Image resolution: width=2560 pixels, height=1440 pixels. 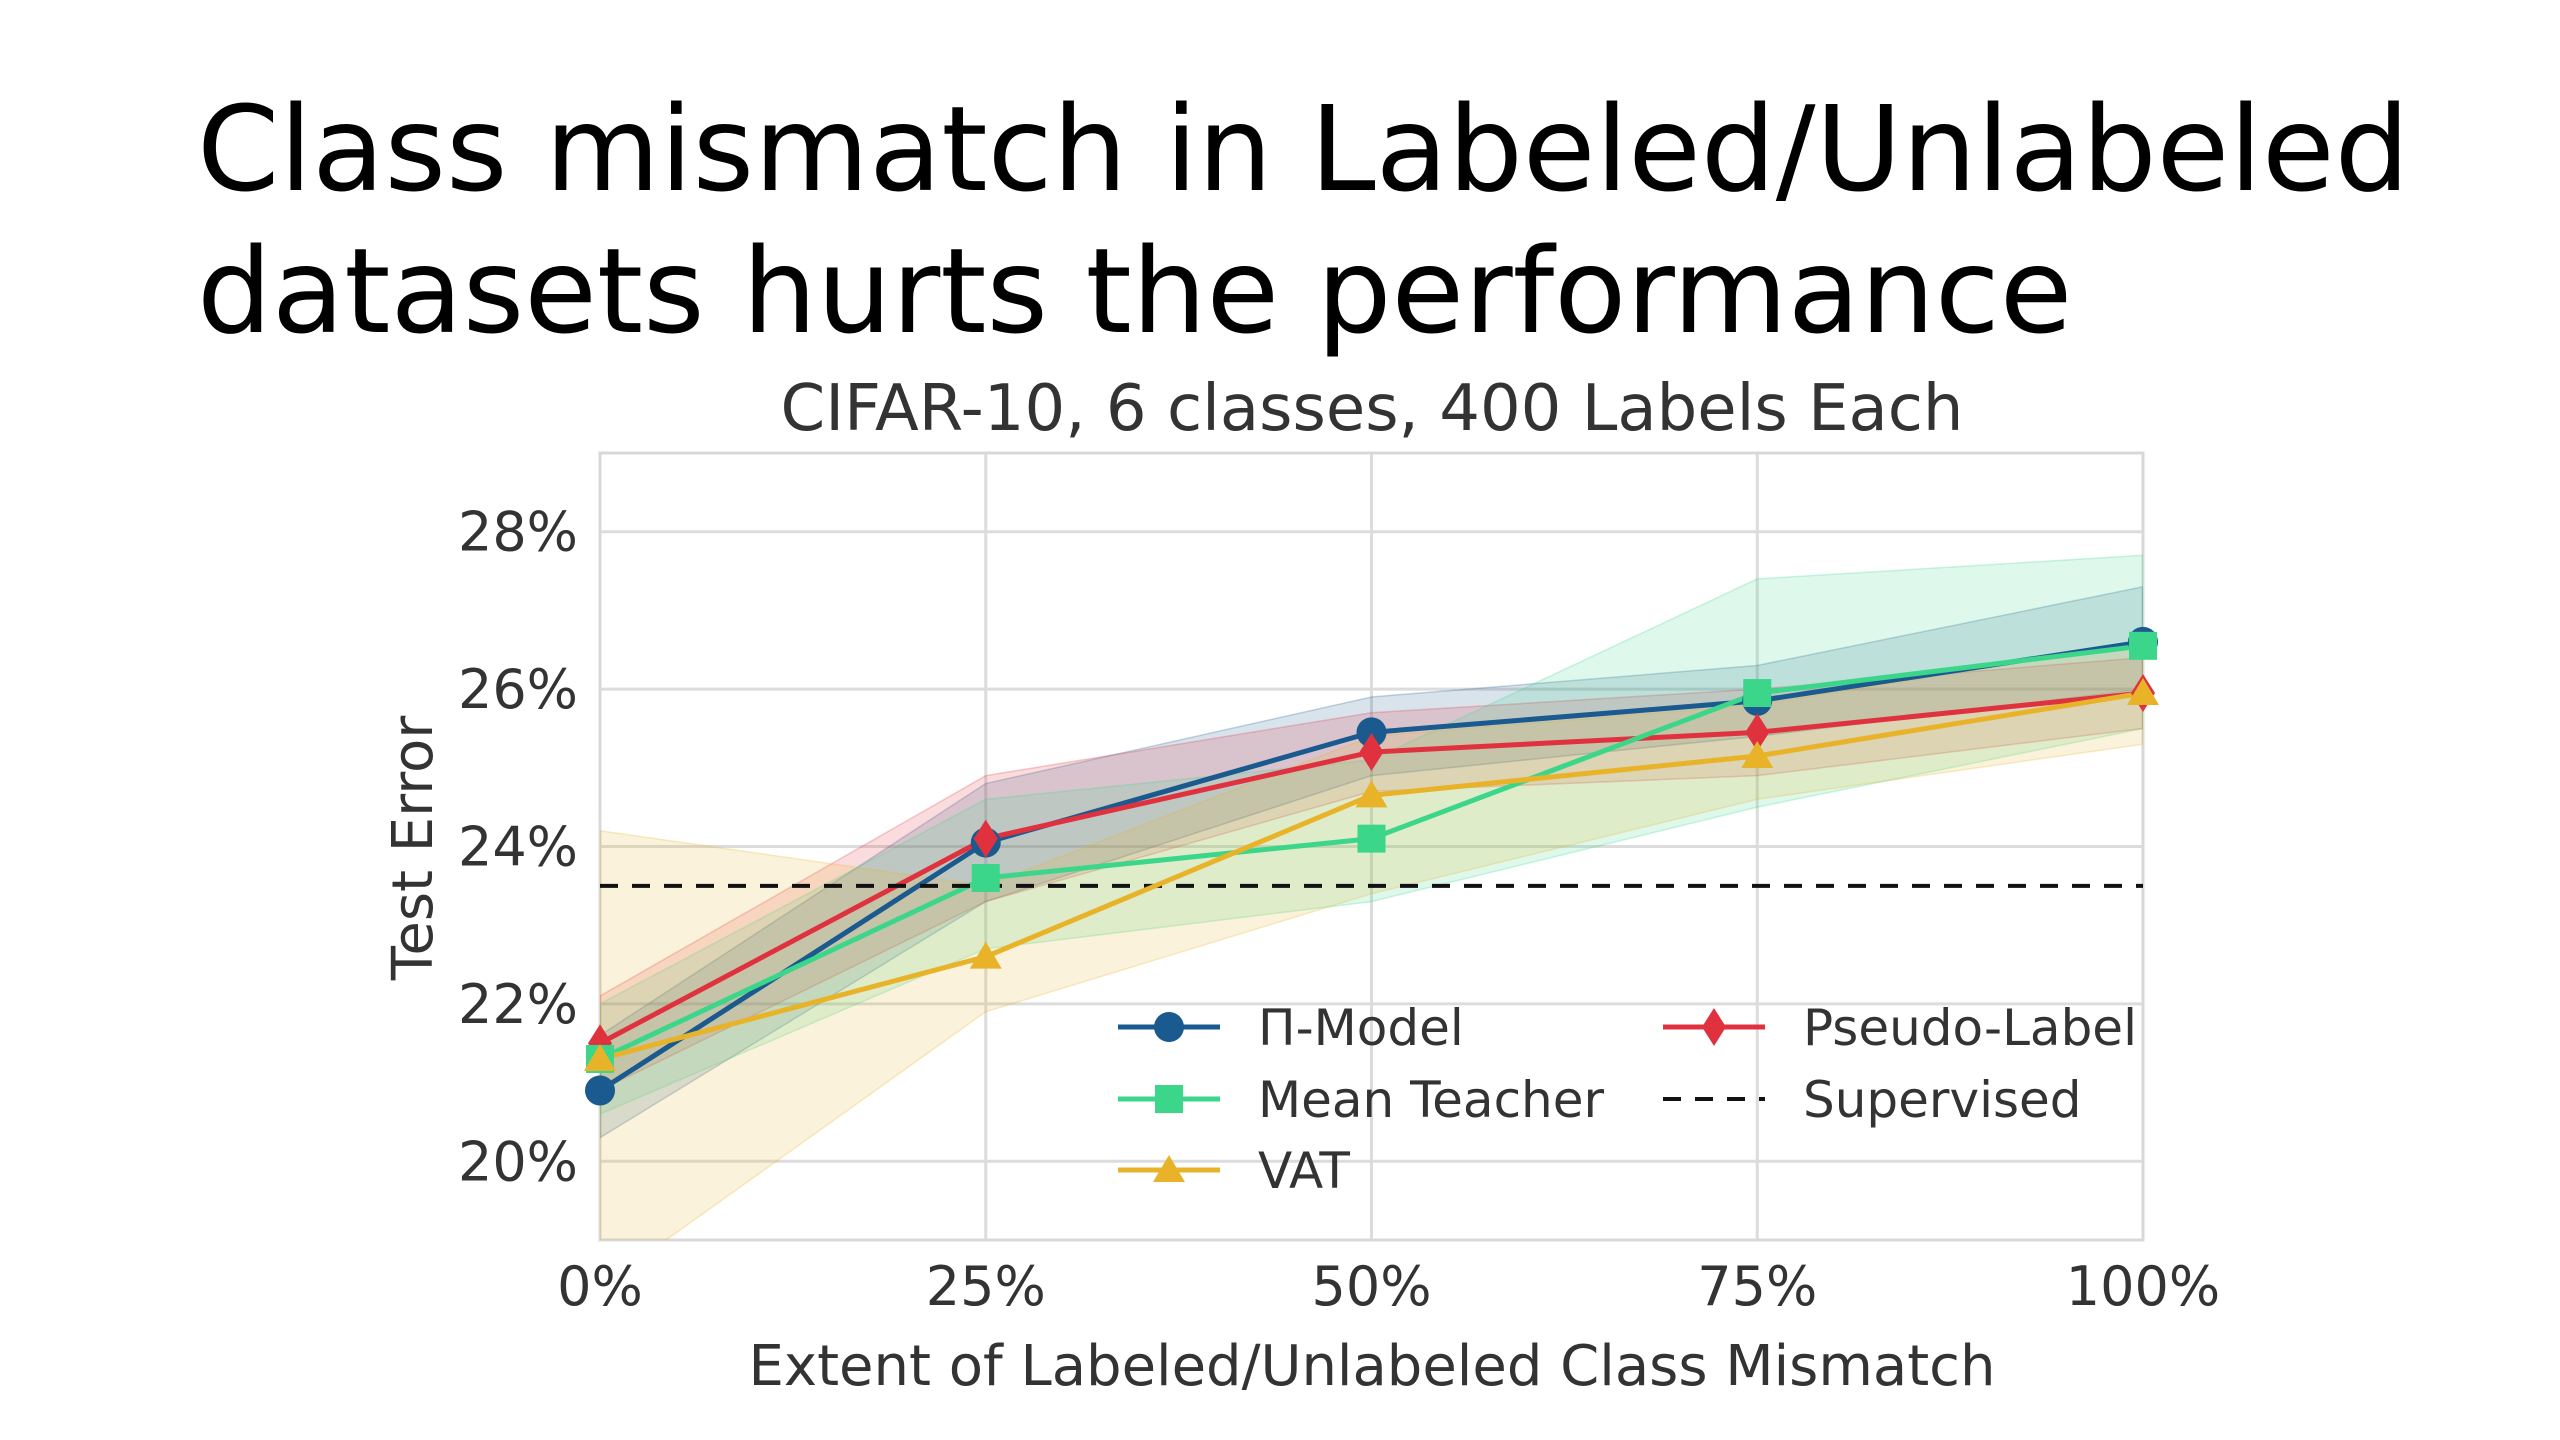 I want to click on legend-label: VAT, so click(x=1304, y=1171).